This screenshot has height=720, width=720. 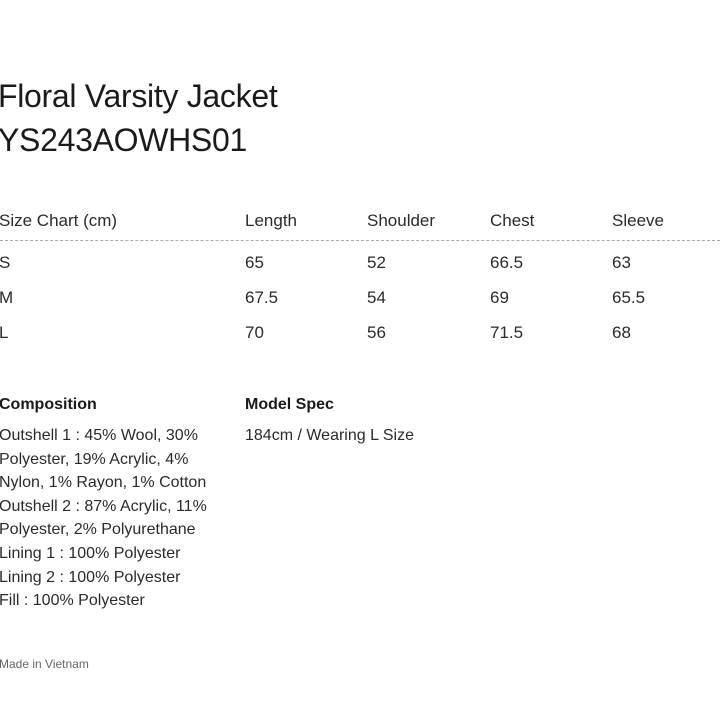 I want to click on size-value: 52, so click(x=376, y=262).